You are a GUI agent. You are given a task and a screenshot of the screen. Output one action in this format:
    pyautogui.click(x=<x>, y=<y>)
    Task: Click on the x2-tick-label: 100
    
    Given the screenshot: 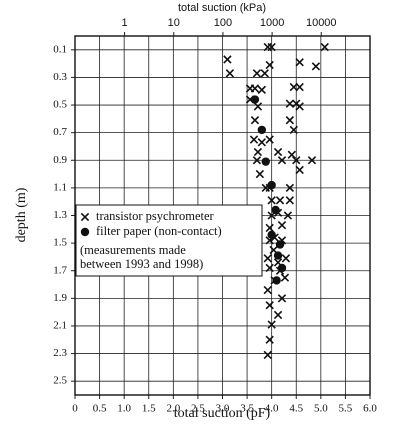 What is the action you would take?
    pyautogui.click(x=223, y=23)
    